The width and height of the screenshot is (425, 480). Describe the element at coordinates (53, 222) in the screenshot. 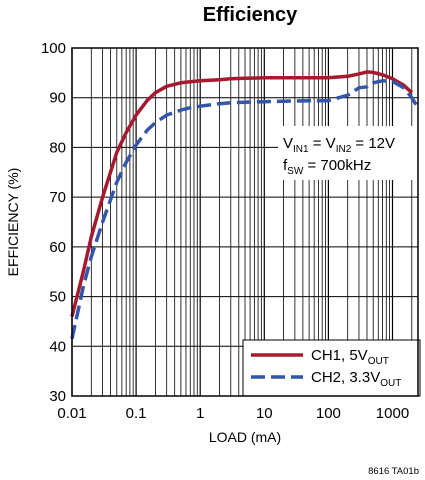

I see `y-tick-labels: 30 40 50 60 70 80 90 100` at that location.